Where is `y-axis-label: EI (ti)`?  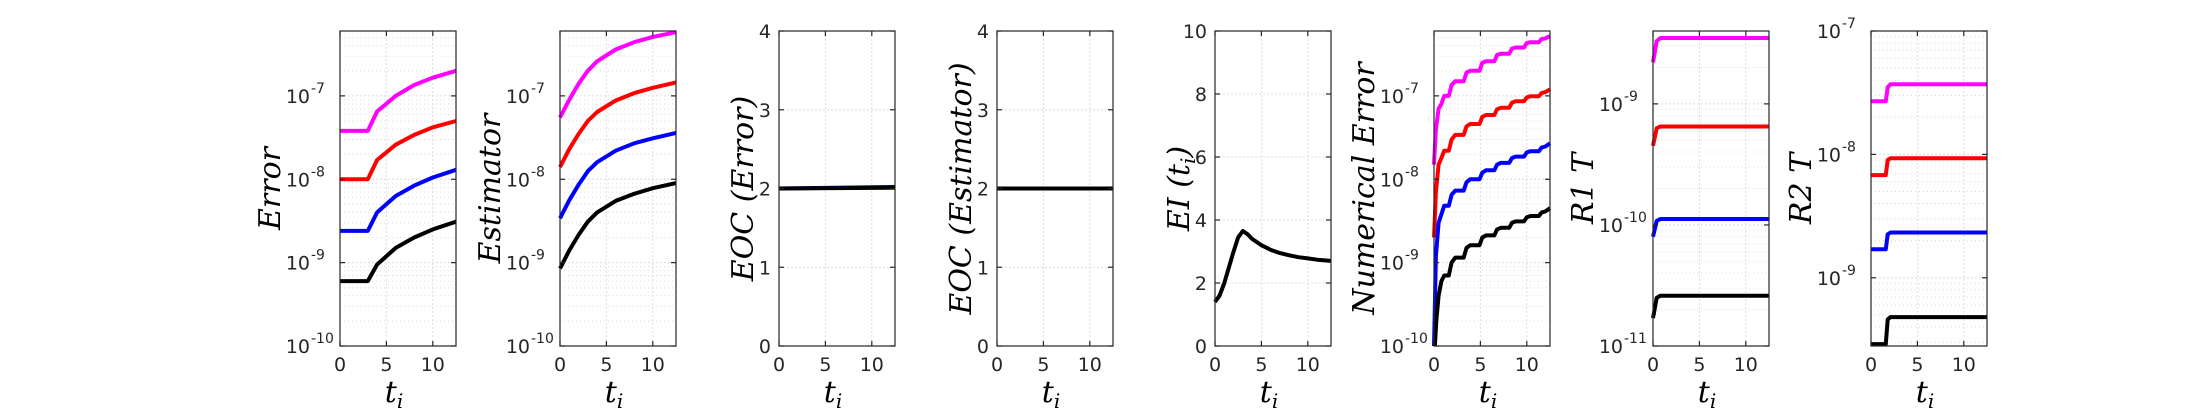
y-axis-label: EI (ti) is located at coordinates (1181, 189).